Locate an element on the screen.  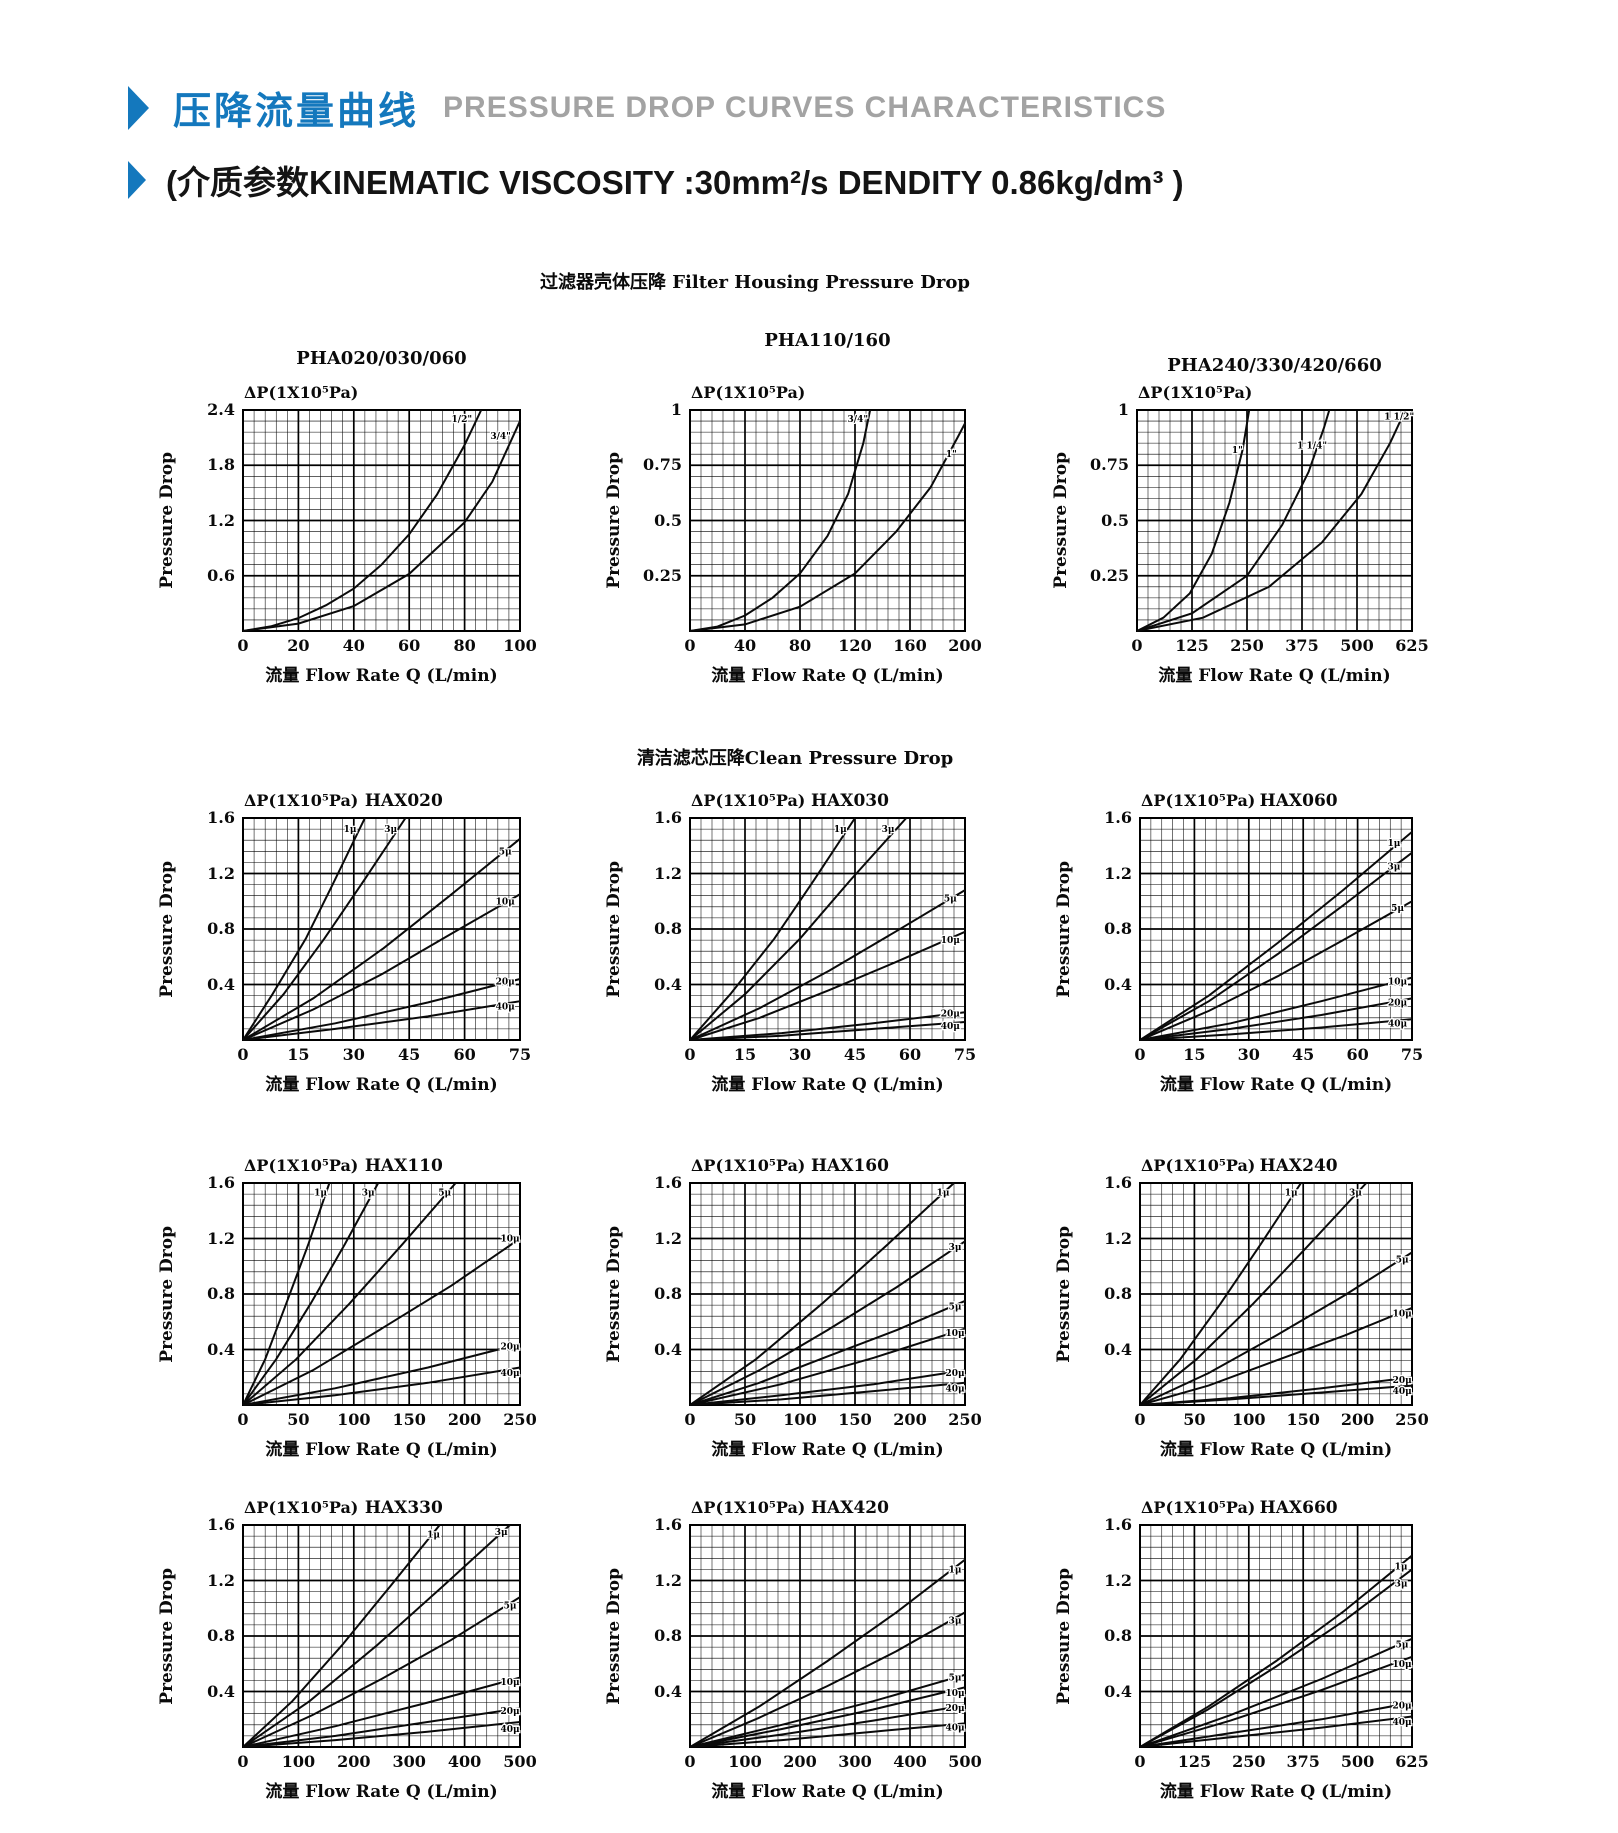
chart-title: HAX660 is located at coordinates (1298, 1508).